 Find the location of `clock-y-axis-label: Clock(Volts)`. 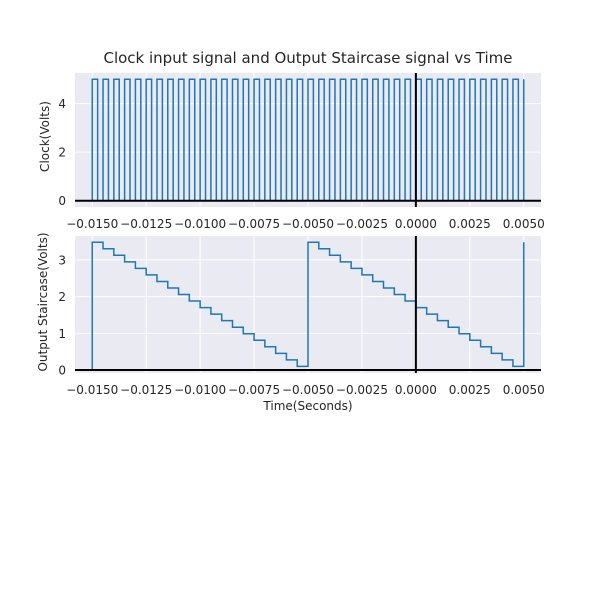

clock-y-axis-label: Clock(Volts) is located at coordinates (45, 136).